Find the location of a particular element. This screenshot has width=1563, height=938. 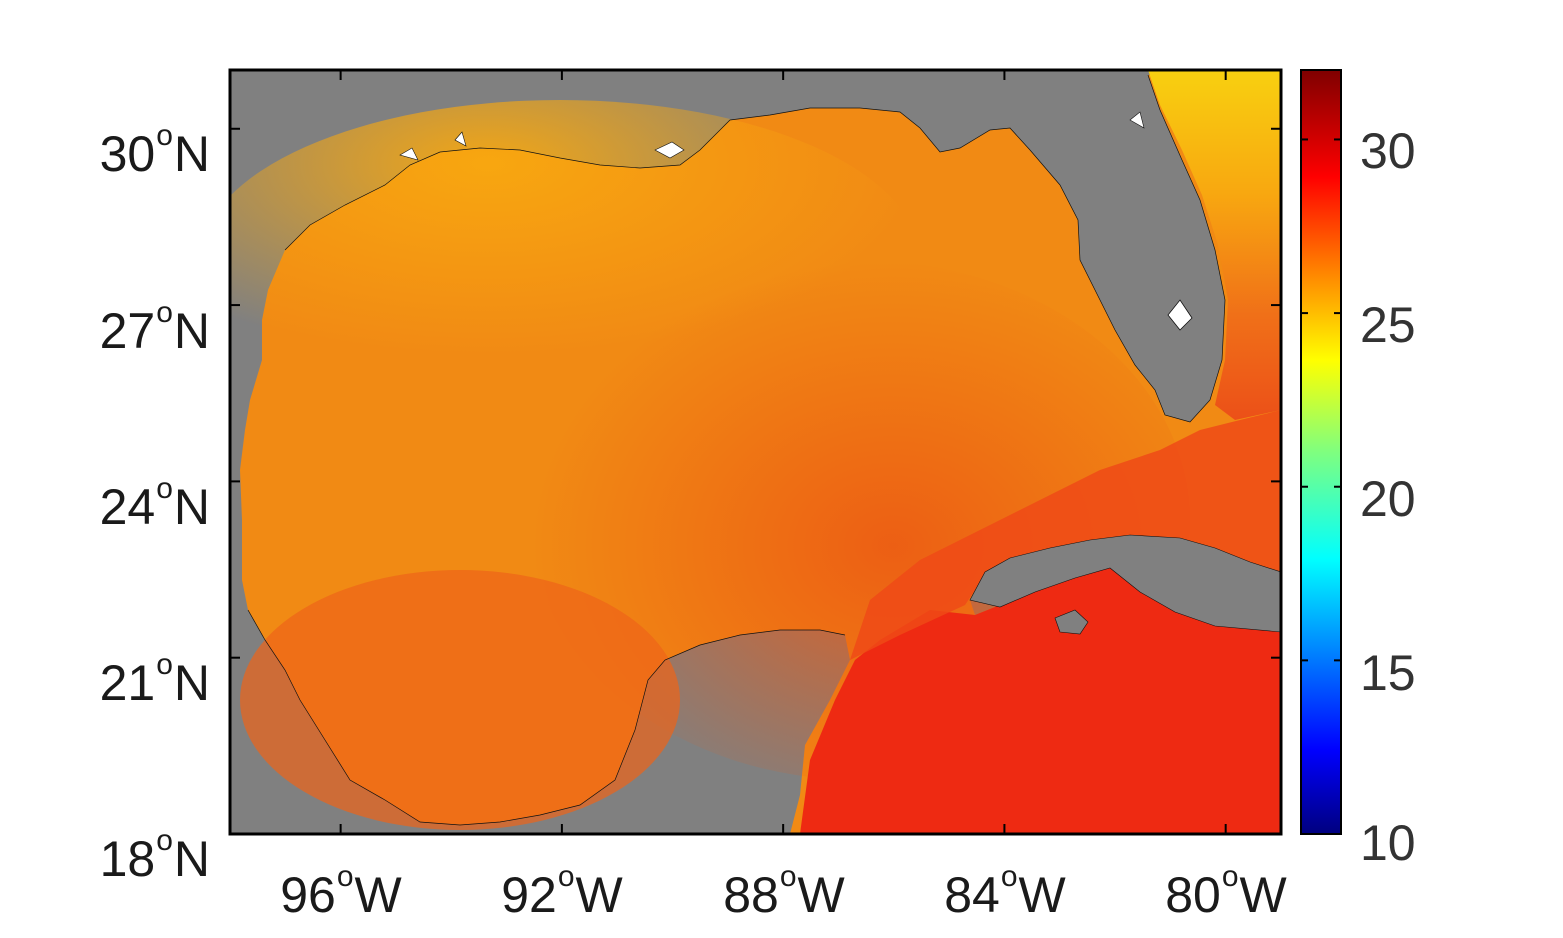

lake-pontchartrain is located at coordinates (669, 150).